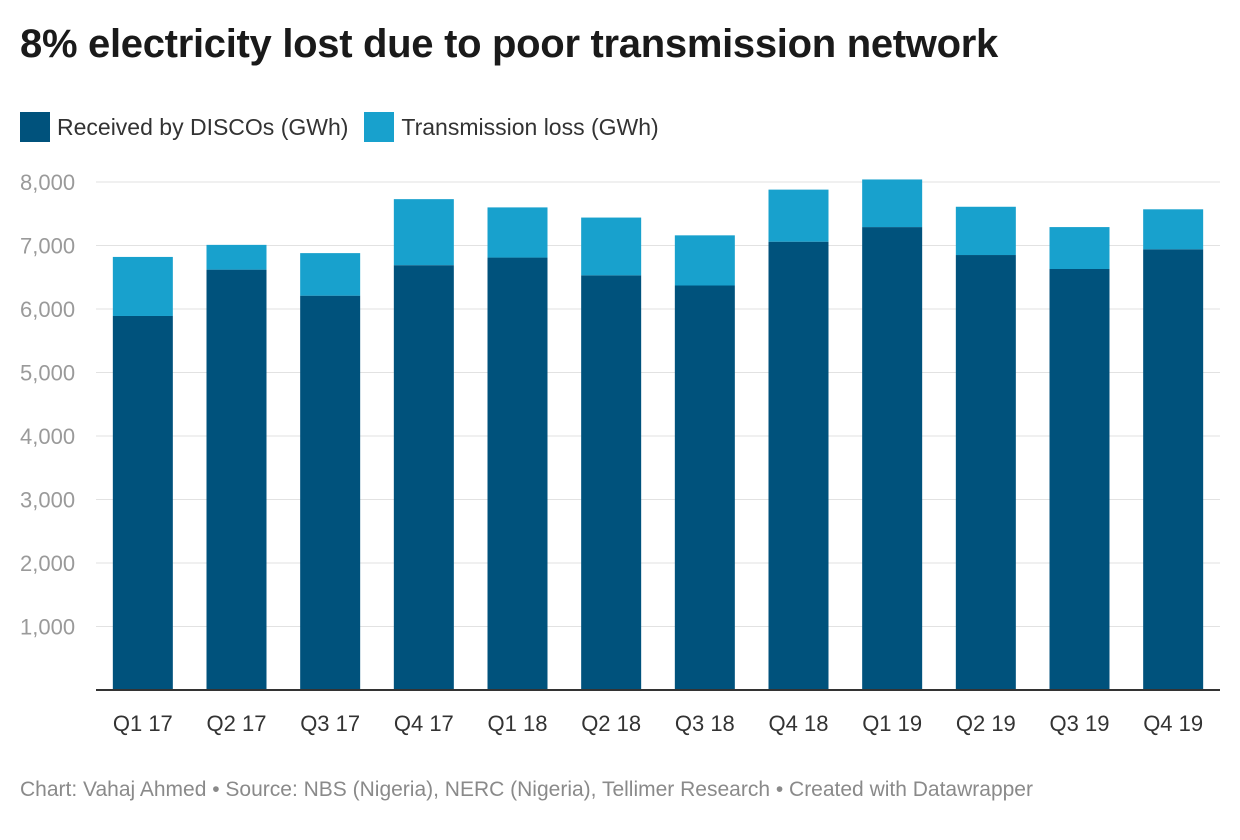 This screenshot has width=1240, height=840. I want to click on legend-swatch-transmission-loss, so click(379, 127).